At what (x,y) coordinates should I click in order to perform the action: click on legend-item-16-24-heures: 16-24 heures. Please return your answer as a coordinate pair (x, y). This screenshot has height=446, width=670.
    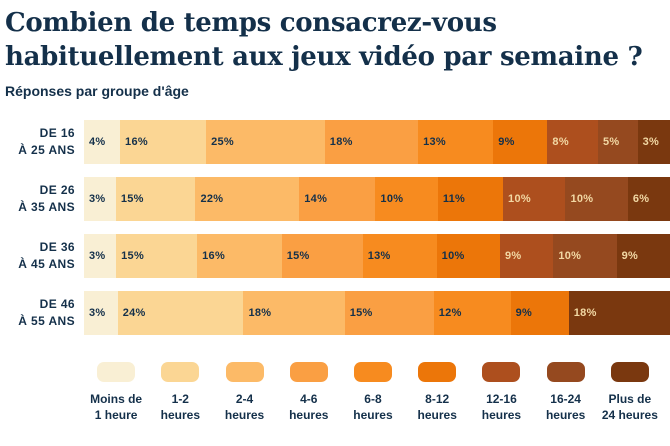
    Looking at the image, I should click on (566, 392).